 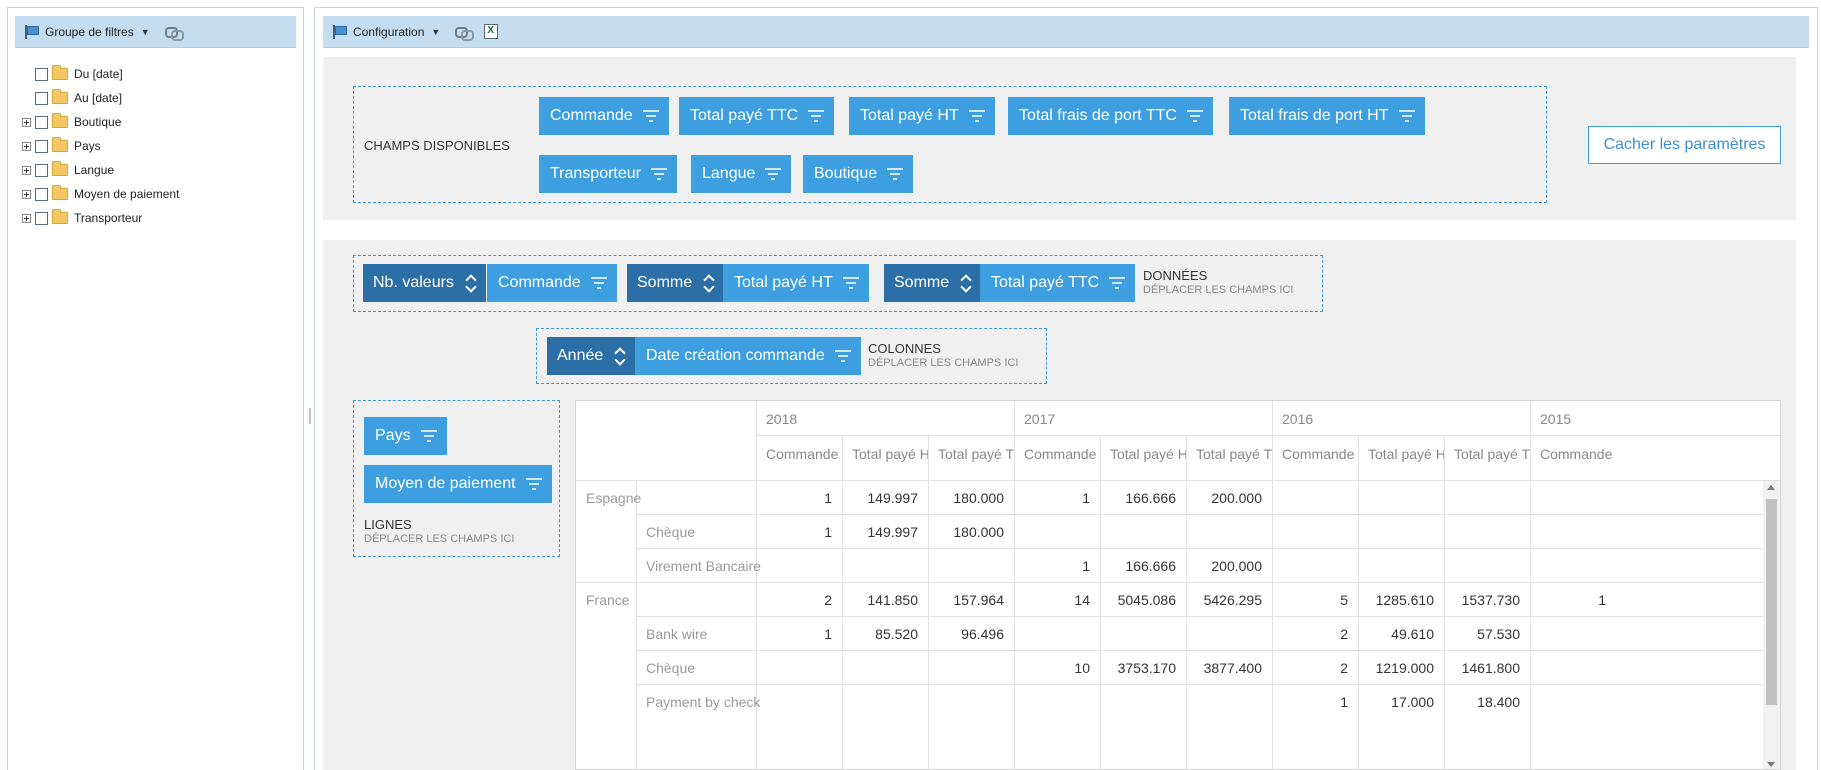 I want to click on aggregate-chip-sum-ttc: Somme, so click(x=933, y=283).